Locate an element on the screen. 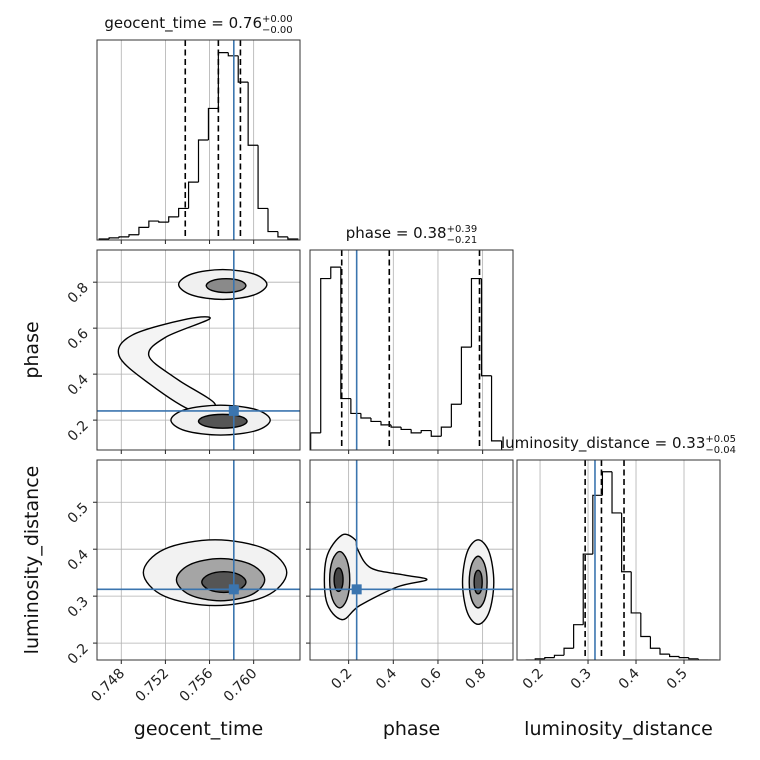 The height and width of the screenshot is (760, 760). title-main: geocent_time = 0.76 is located at coordinates (183, 23).